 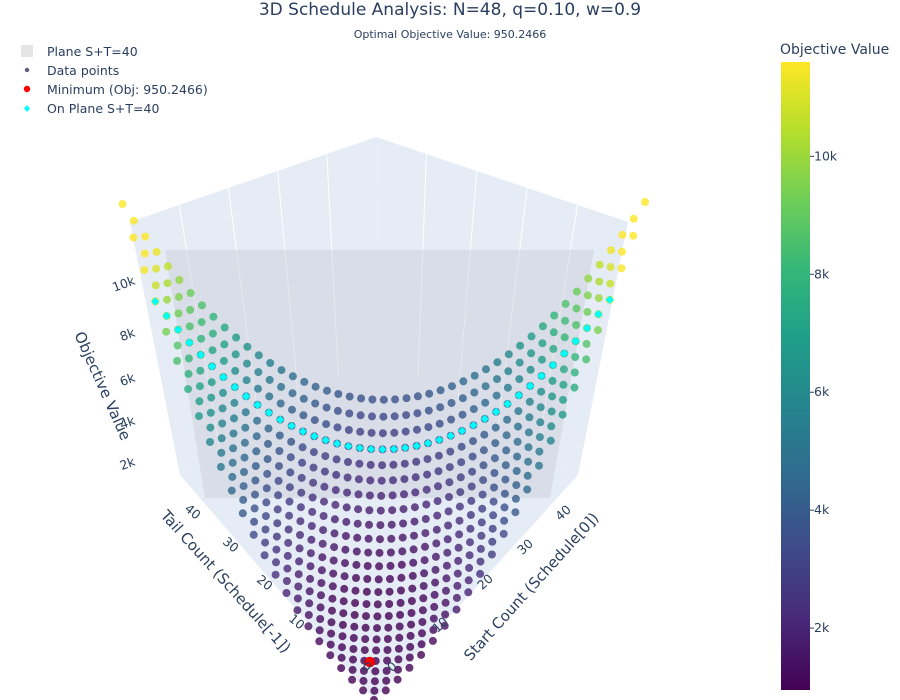 I want to click on legend-label-data-points: Data points, so click(x=83, y=70).